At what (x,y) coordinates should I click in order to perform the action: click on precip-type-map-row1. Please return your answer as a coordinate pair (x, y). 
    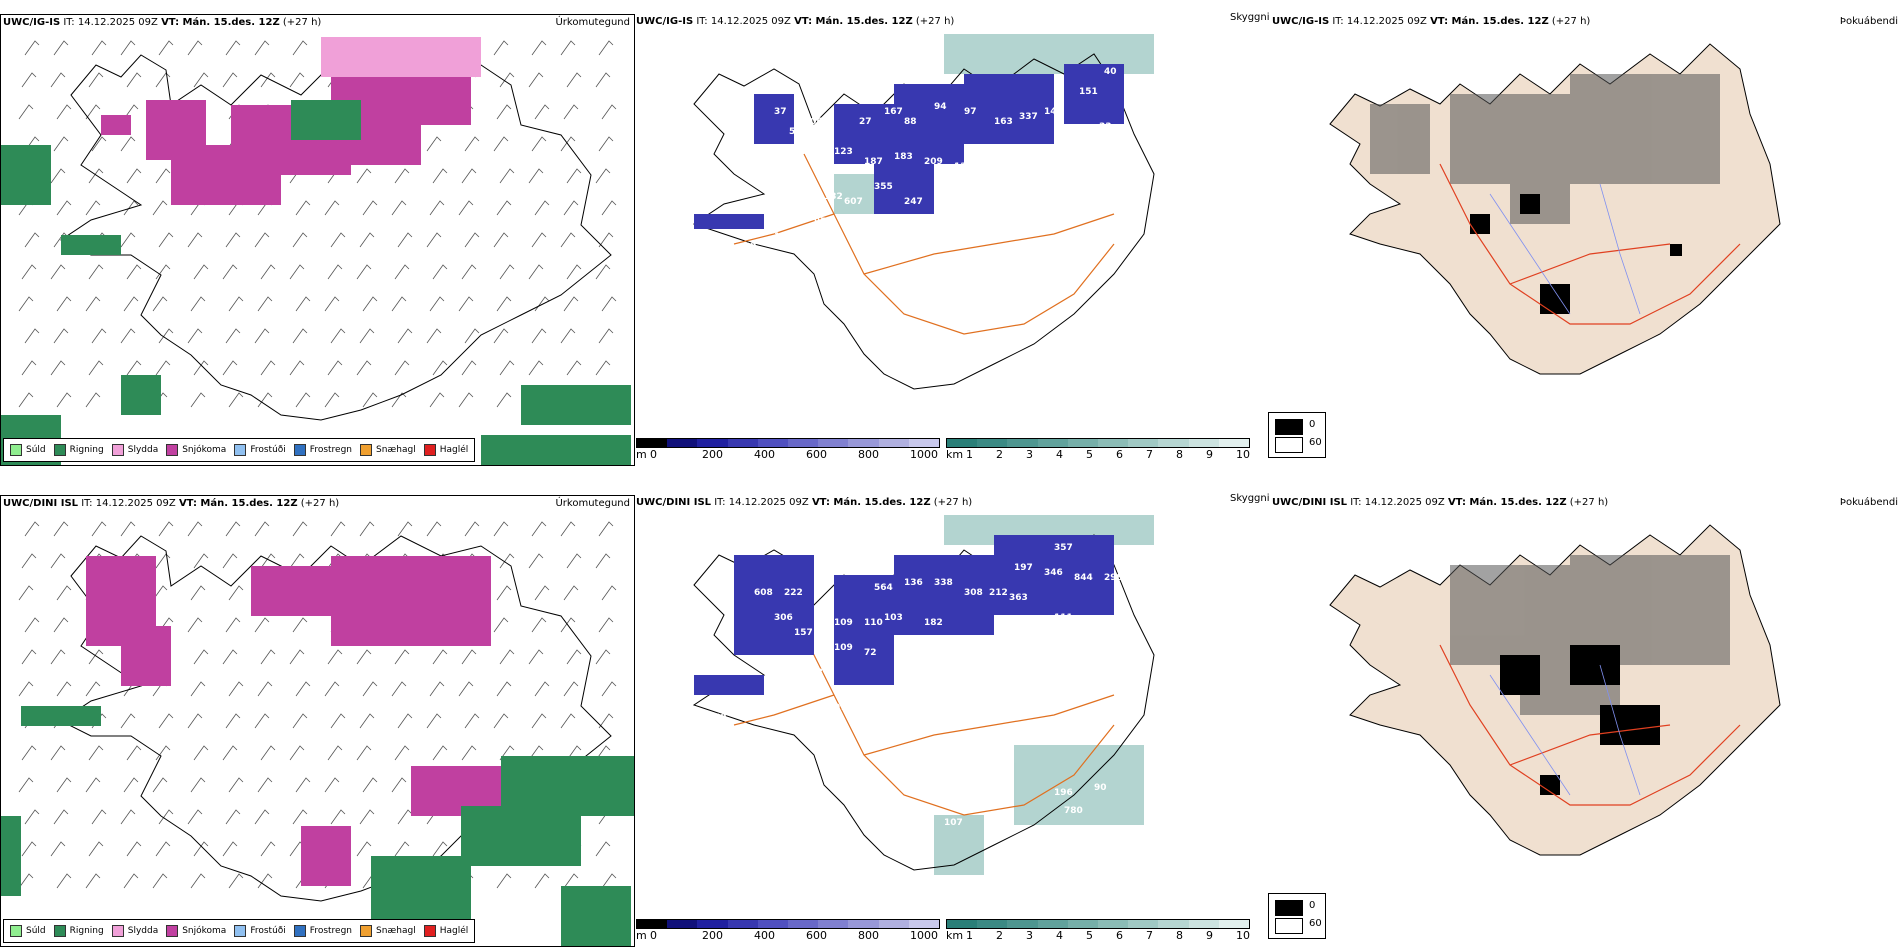
    Looking at the image, I should click on (316, 251).